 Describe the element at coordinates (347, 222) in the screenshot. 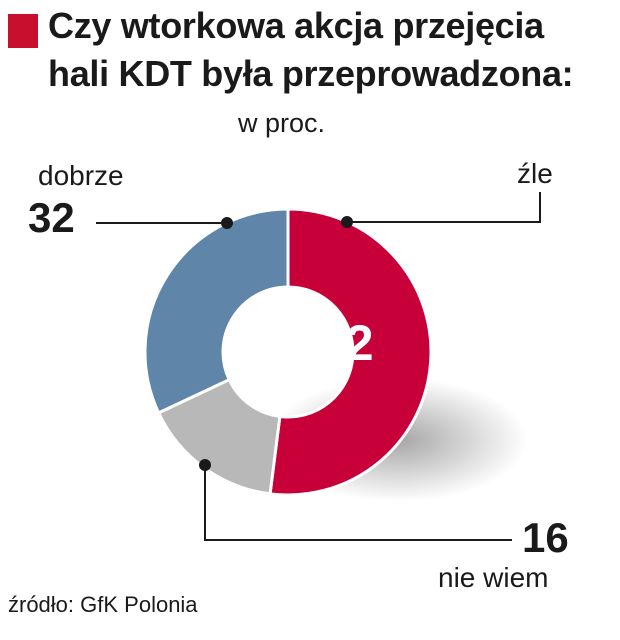

I see `leader-dot-zle` at that location.